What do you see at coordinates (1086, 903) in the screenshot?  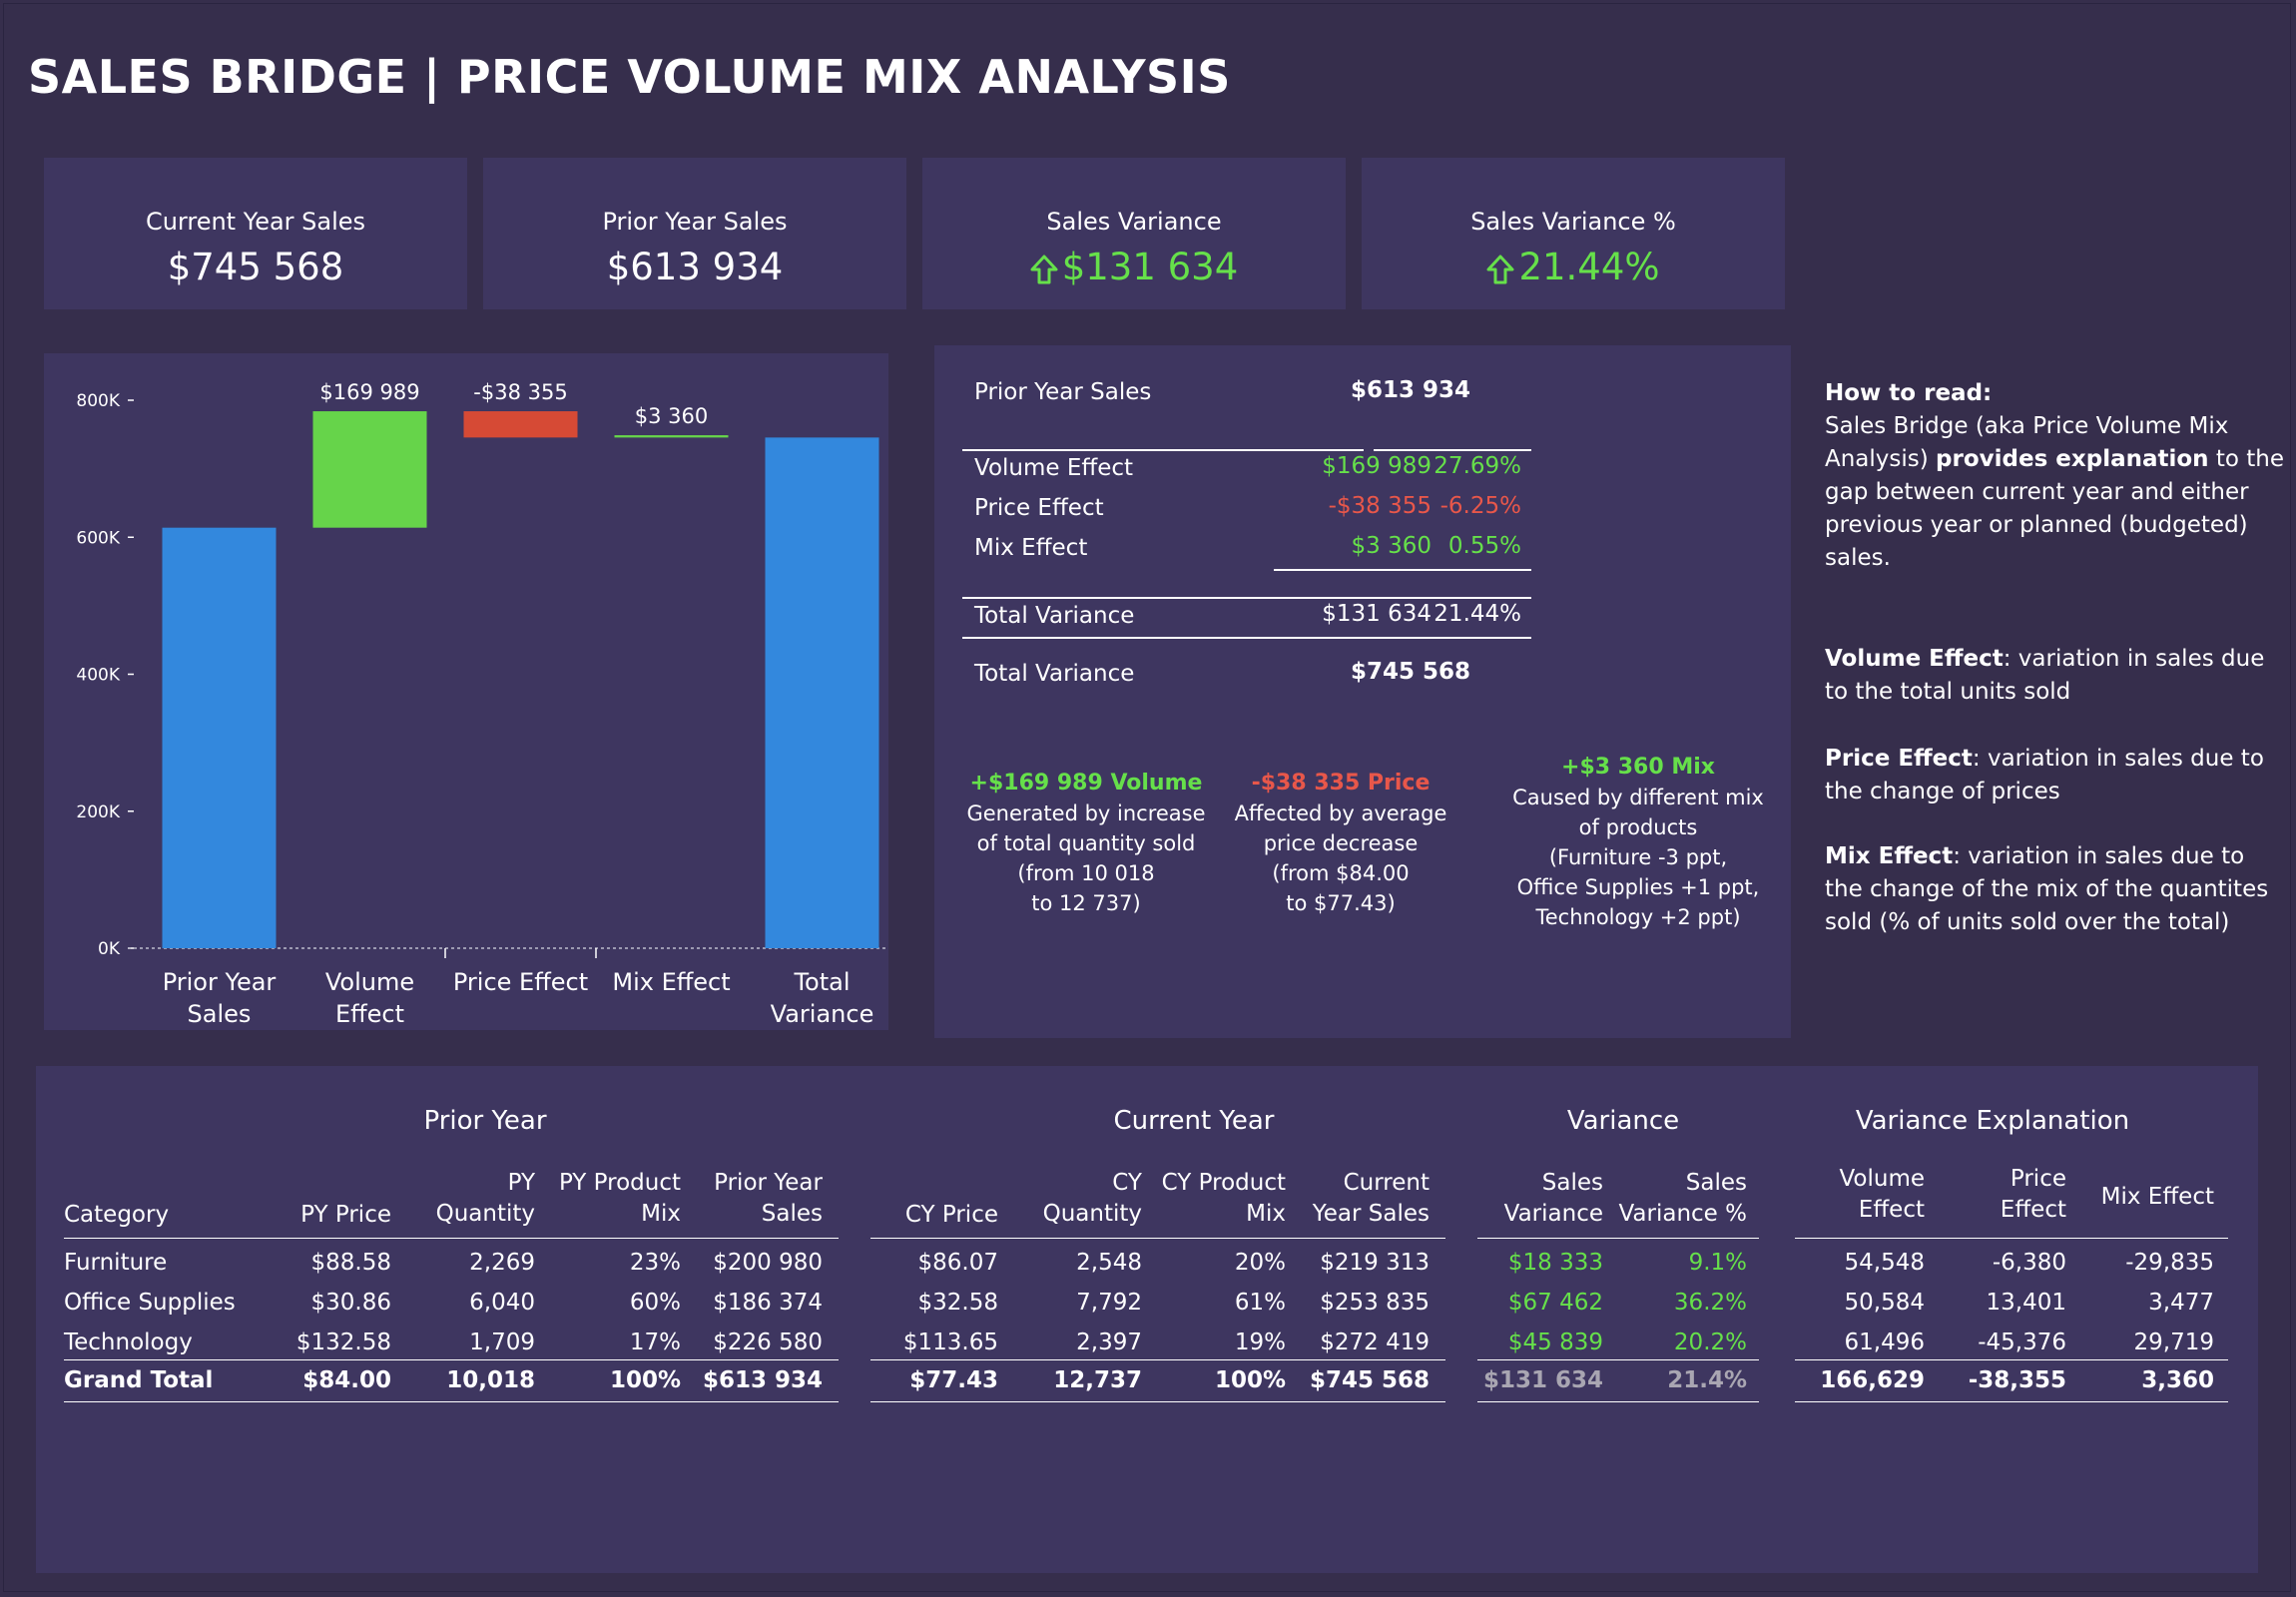 I see `explanation-line: to 12 737)` at bounding box center [1086, 903].